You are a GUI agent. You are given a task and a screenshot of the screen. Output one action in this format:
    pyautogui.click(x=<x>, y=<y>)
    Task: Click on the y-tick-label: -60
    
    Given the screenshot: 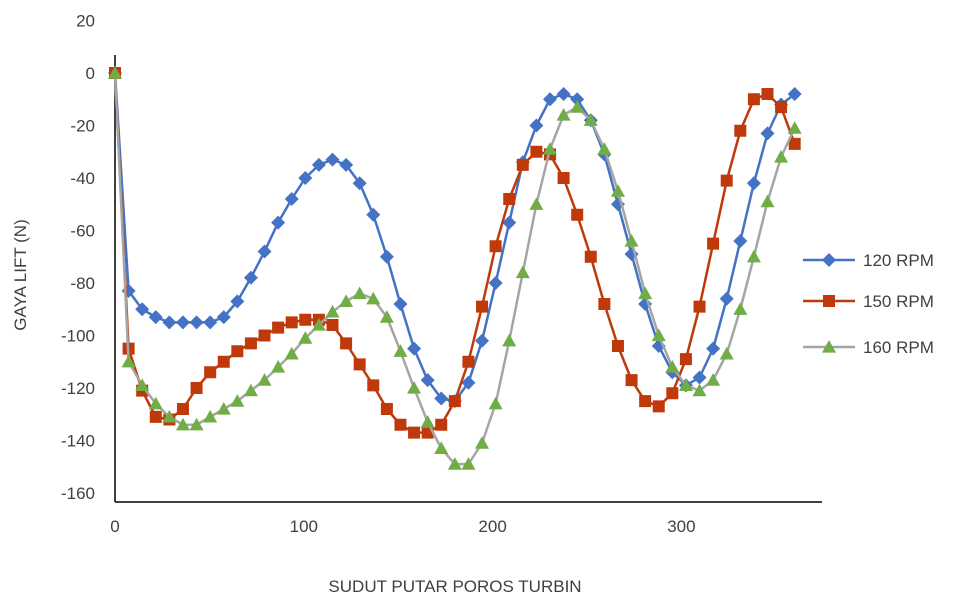 What is the action you would take?
    pyautogui.click(x=82, y=231)
    